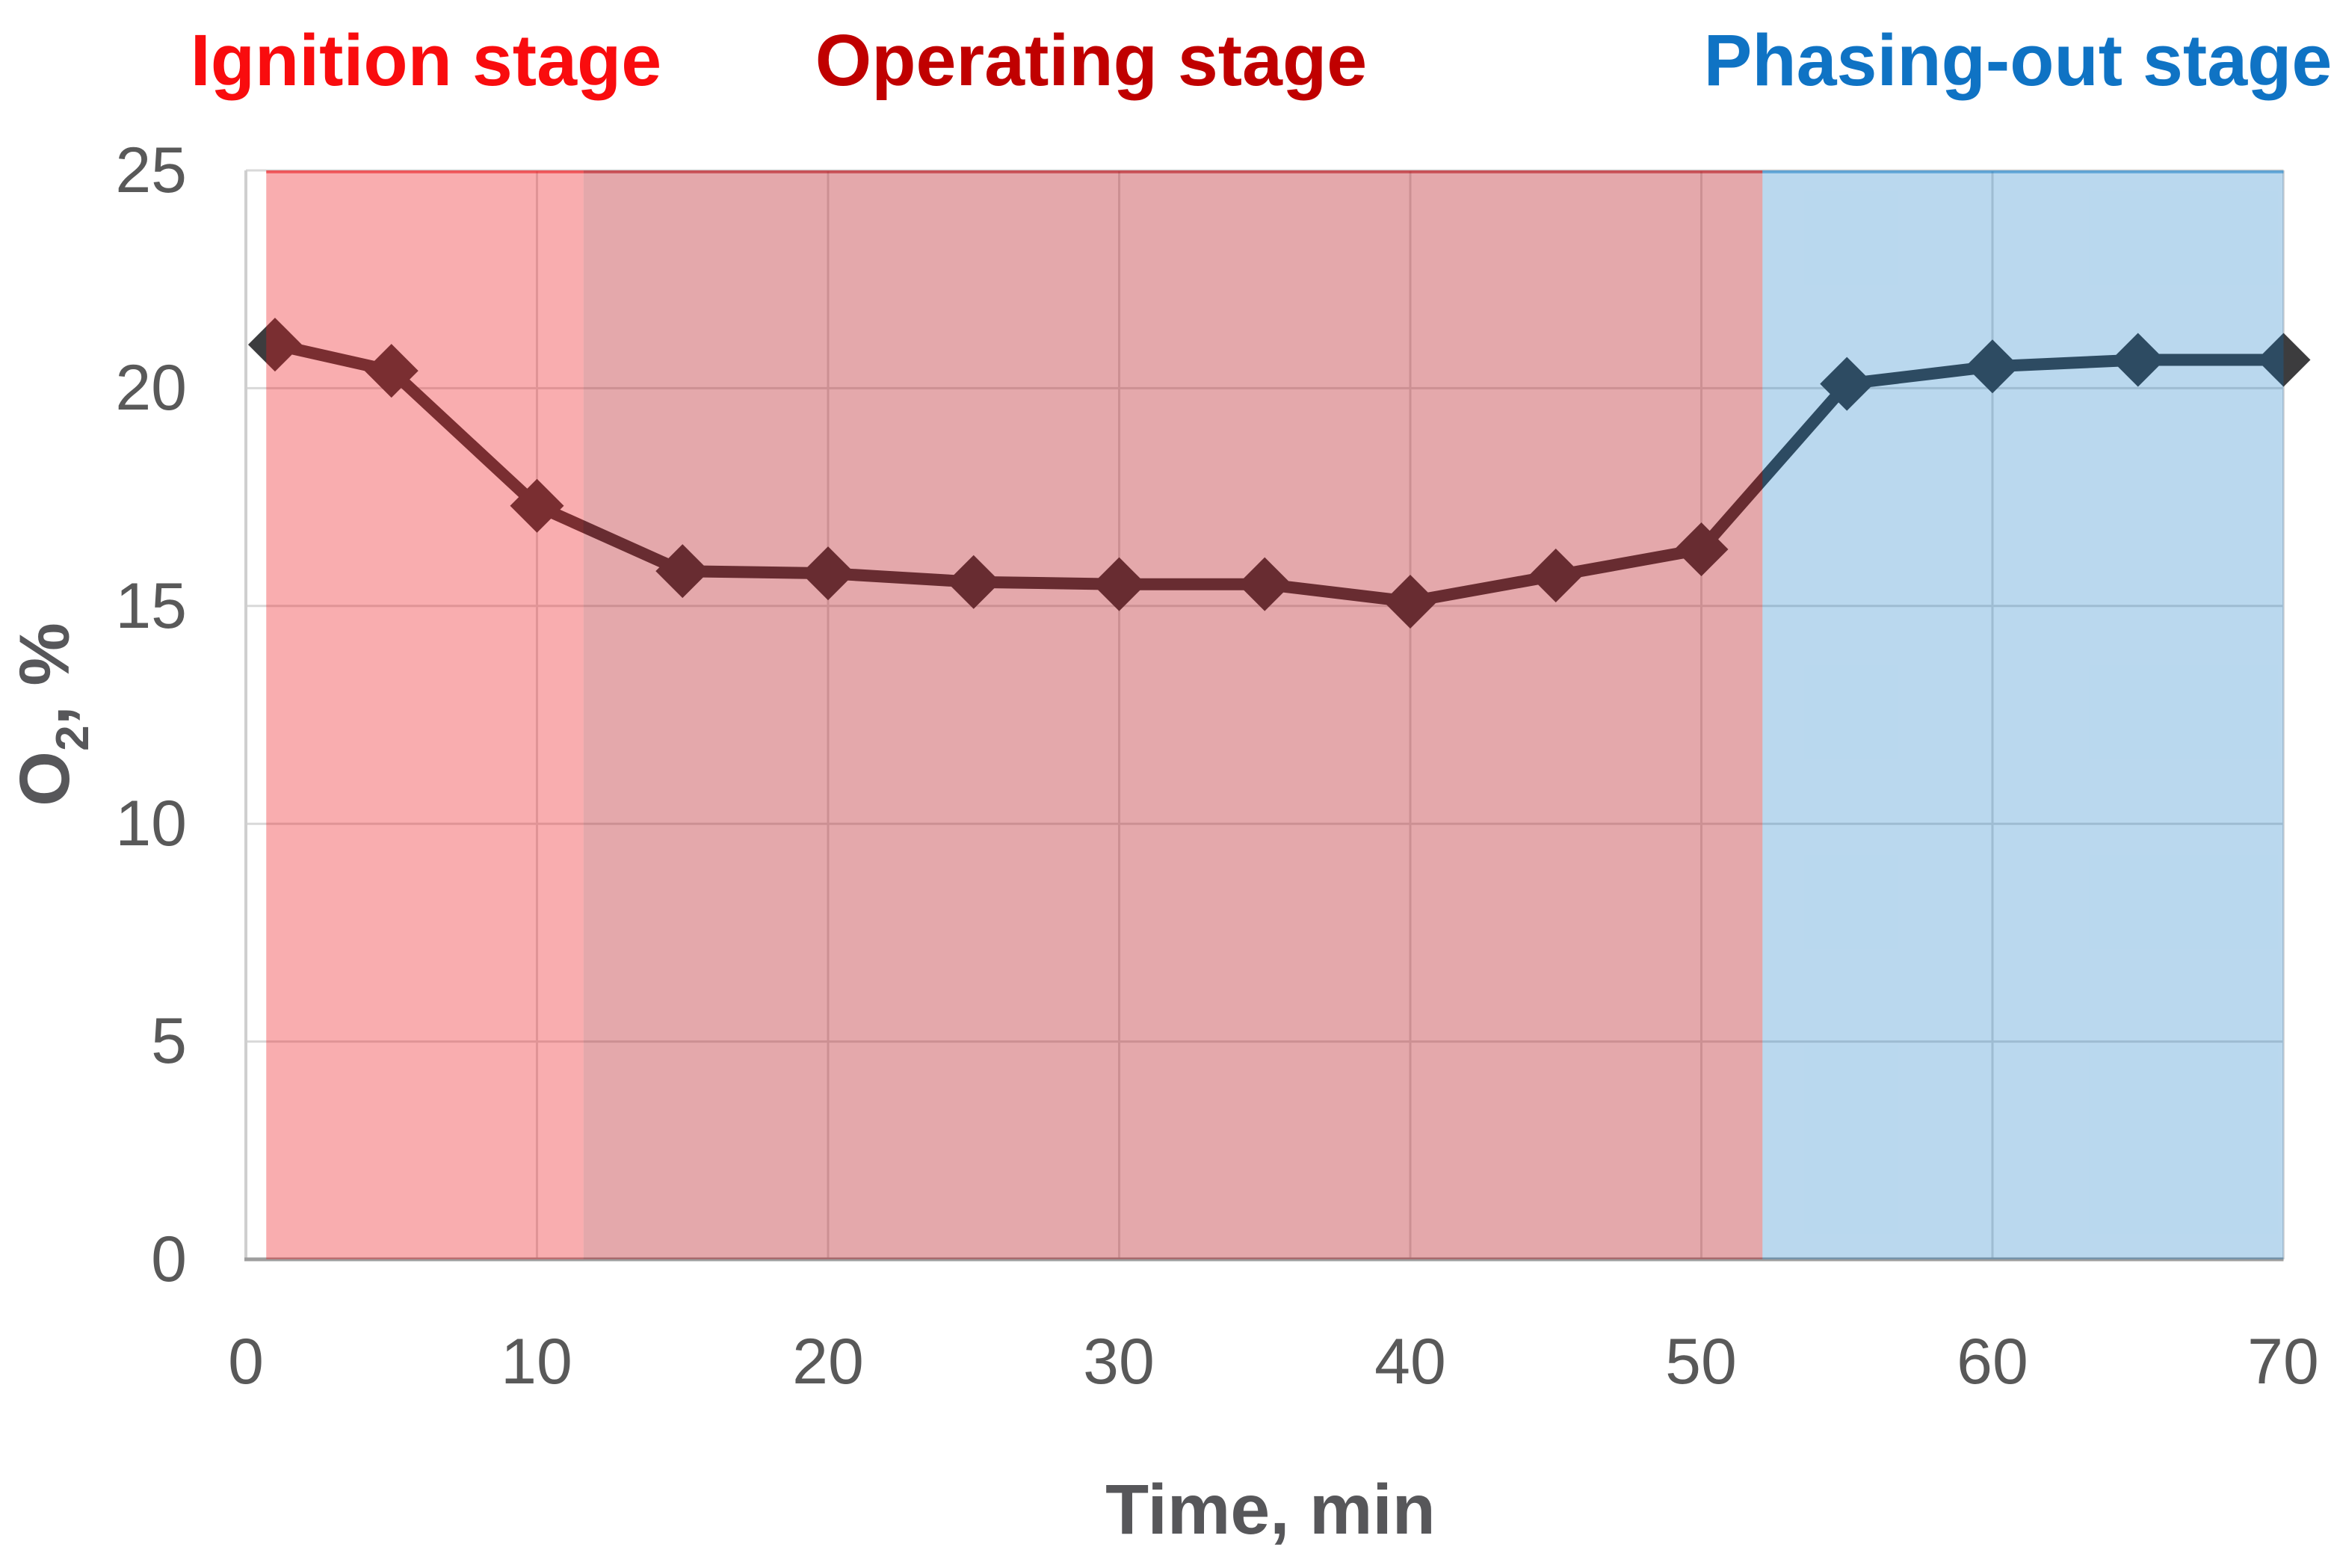 This screenshot has width=2331, height=1568. Describe the element at coordinates (2283, 1362) in the screenshot. I see `x-tick-label: 70` at that location.